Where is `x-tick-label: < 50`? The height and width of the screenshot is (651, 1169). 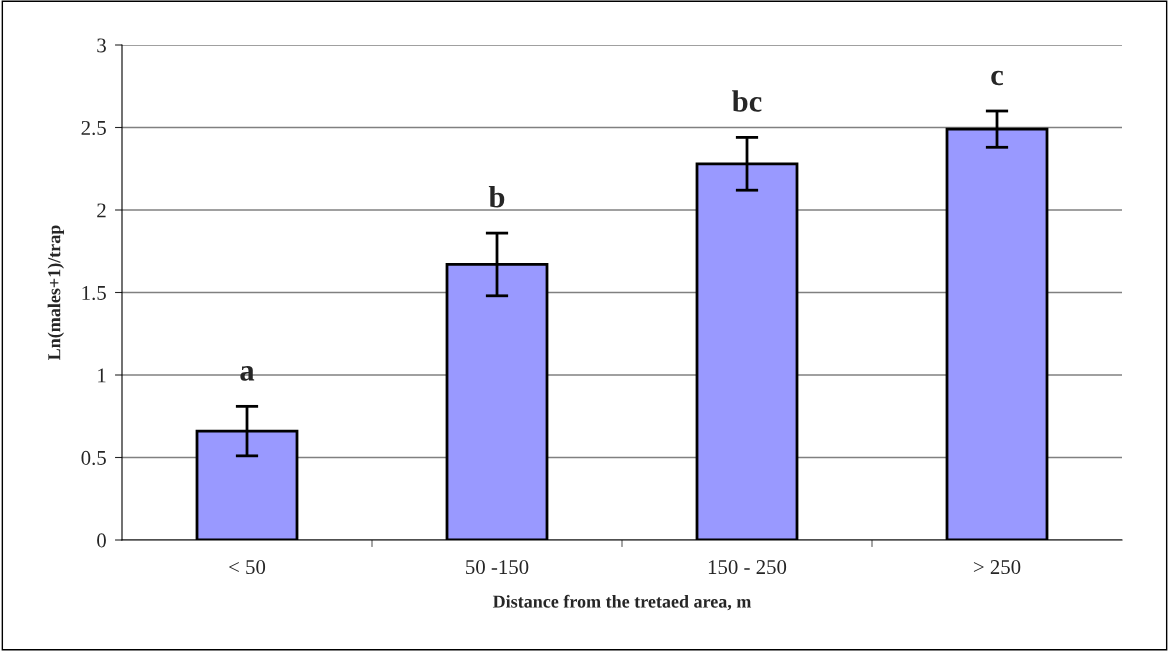 x-tick-label: < 50 is located at coordinates (247, 567).